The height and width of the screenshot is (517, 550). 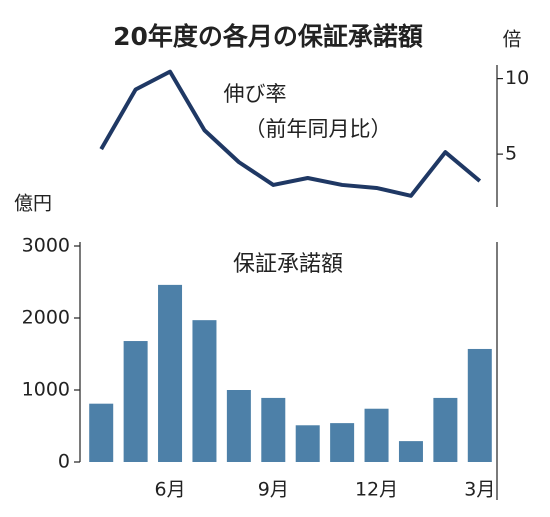 What do you see at coordinates (255, 94) in the screenshot?
I see `line-annotation: 伸び率` at bounding box center [255, 94].